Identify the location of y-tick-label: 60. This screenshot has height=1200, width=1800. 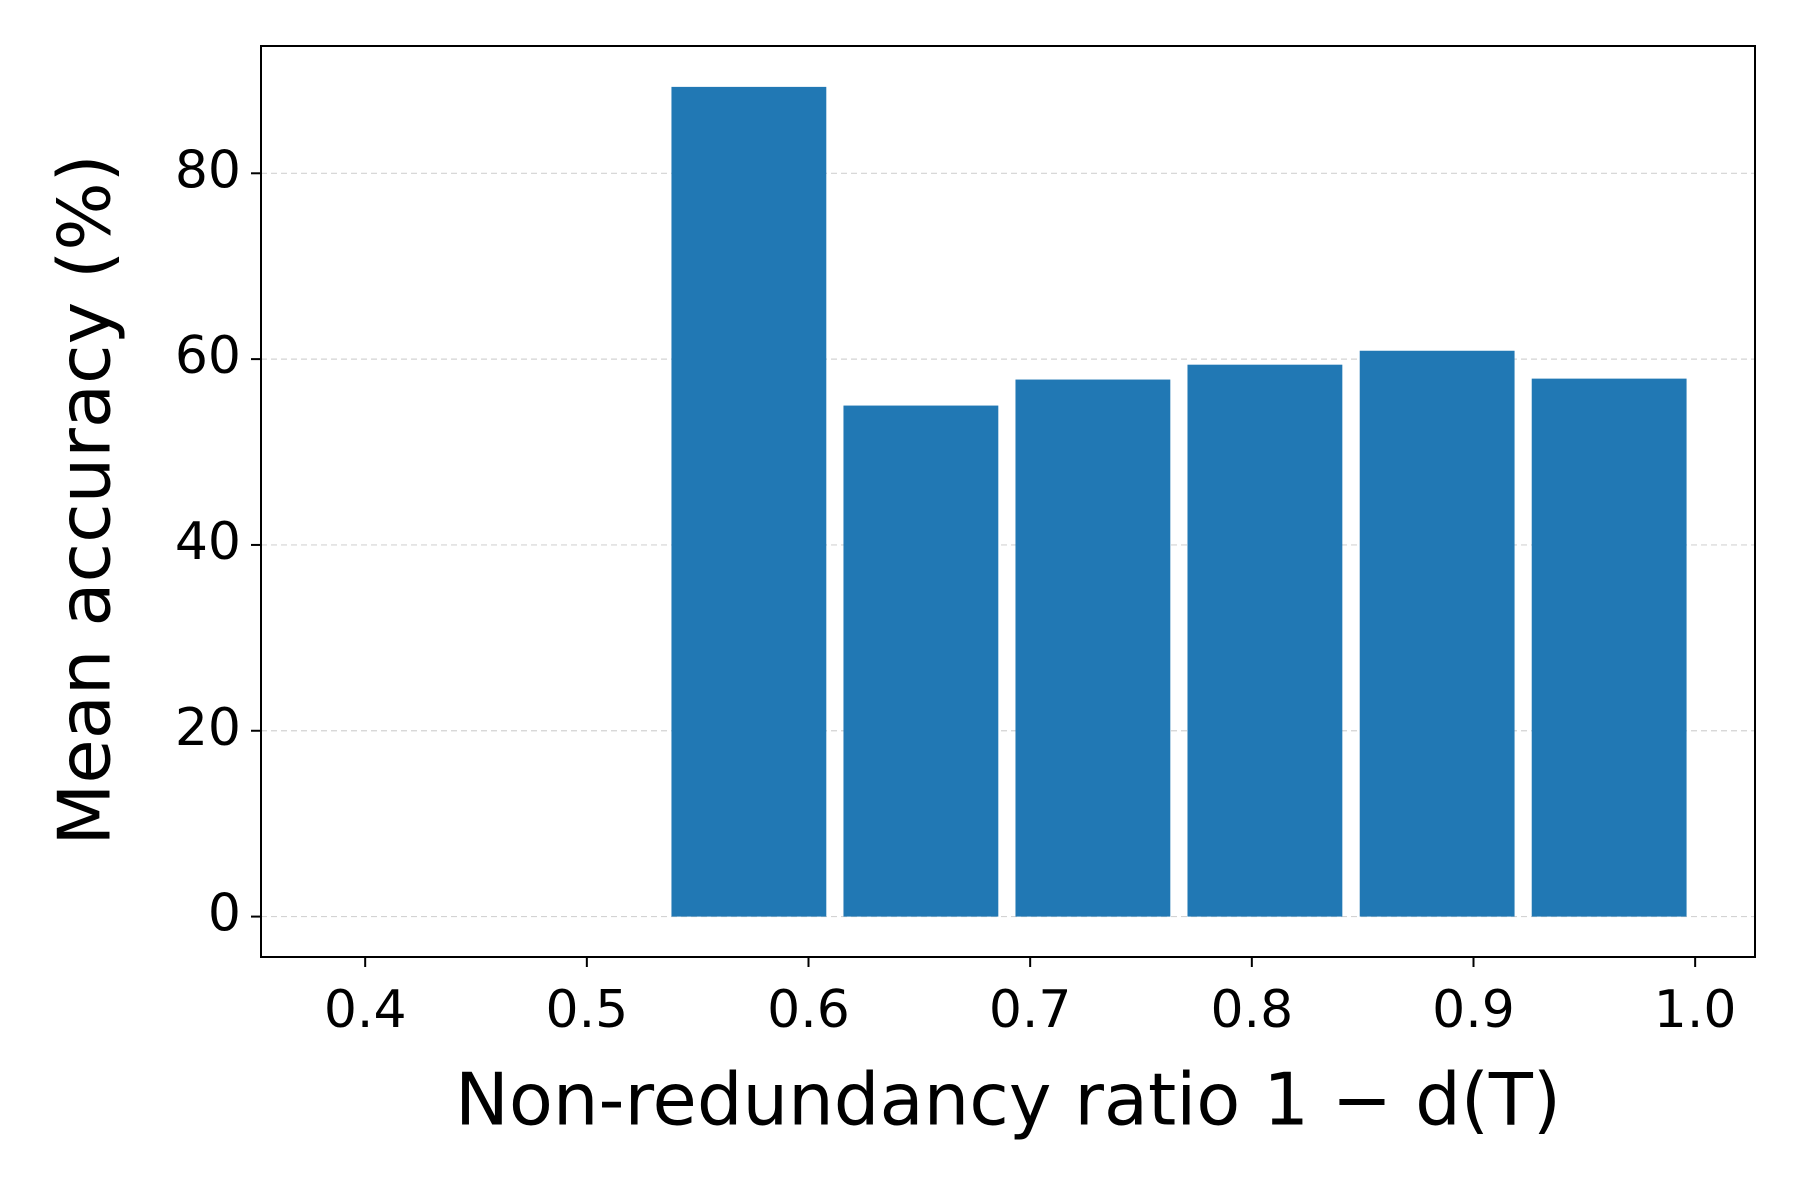
(208, 356).